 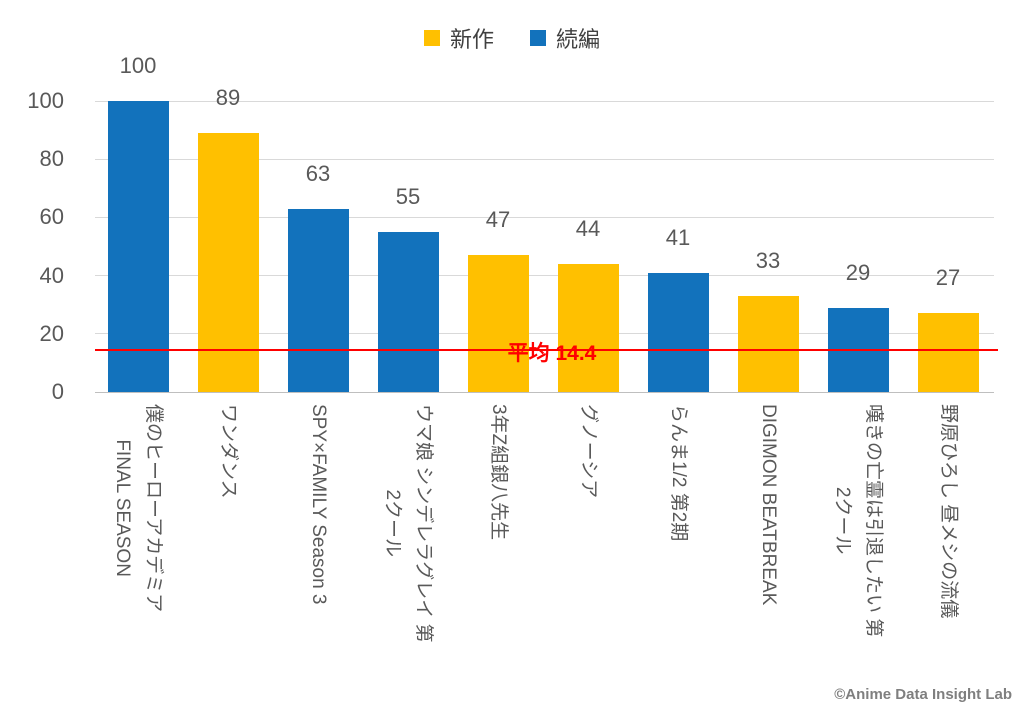 I want to click on bar-value-label: 100, so click(x=138, y=65).